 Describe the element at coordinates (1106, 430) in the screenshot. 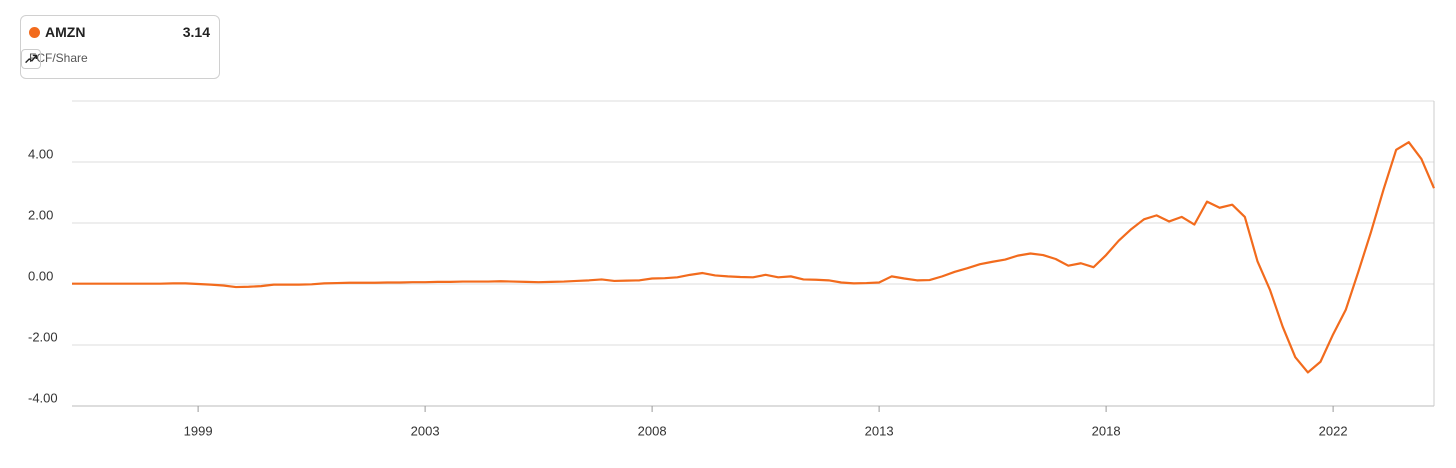

I see `x-tick-label: 2018` at that location.